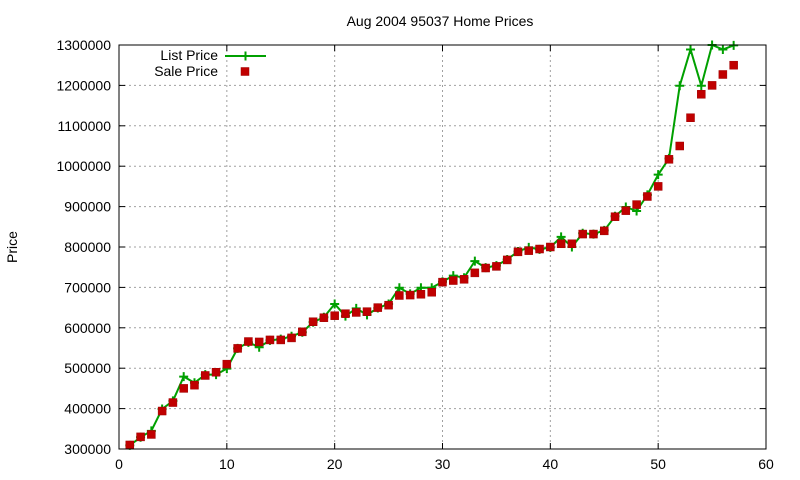 The image size is (800, 480). I want to click on y-tick-label: 1200000, so click(83, 85).